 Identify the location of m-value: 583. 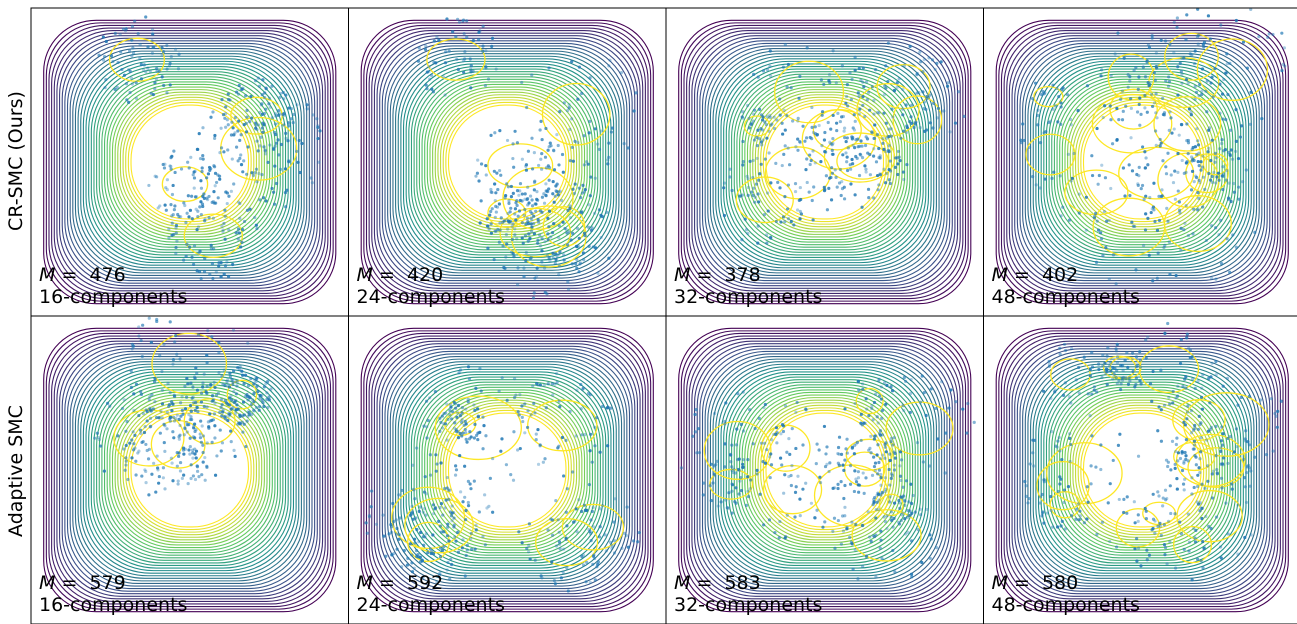
(742, 583).